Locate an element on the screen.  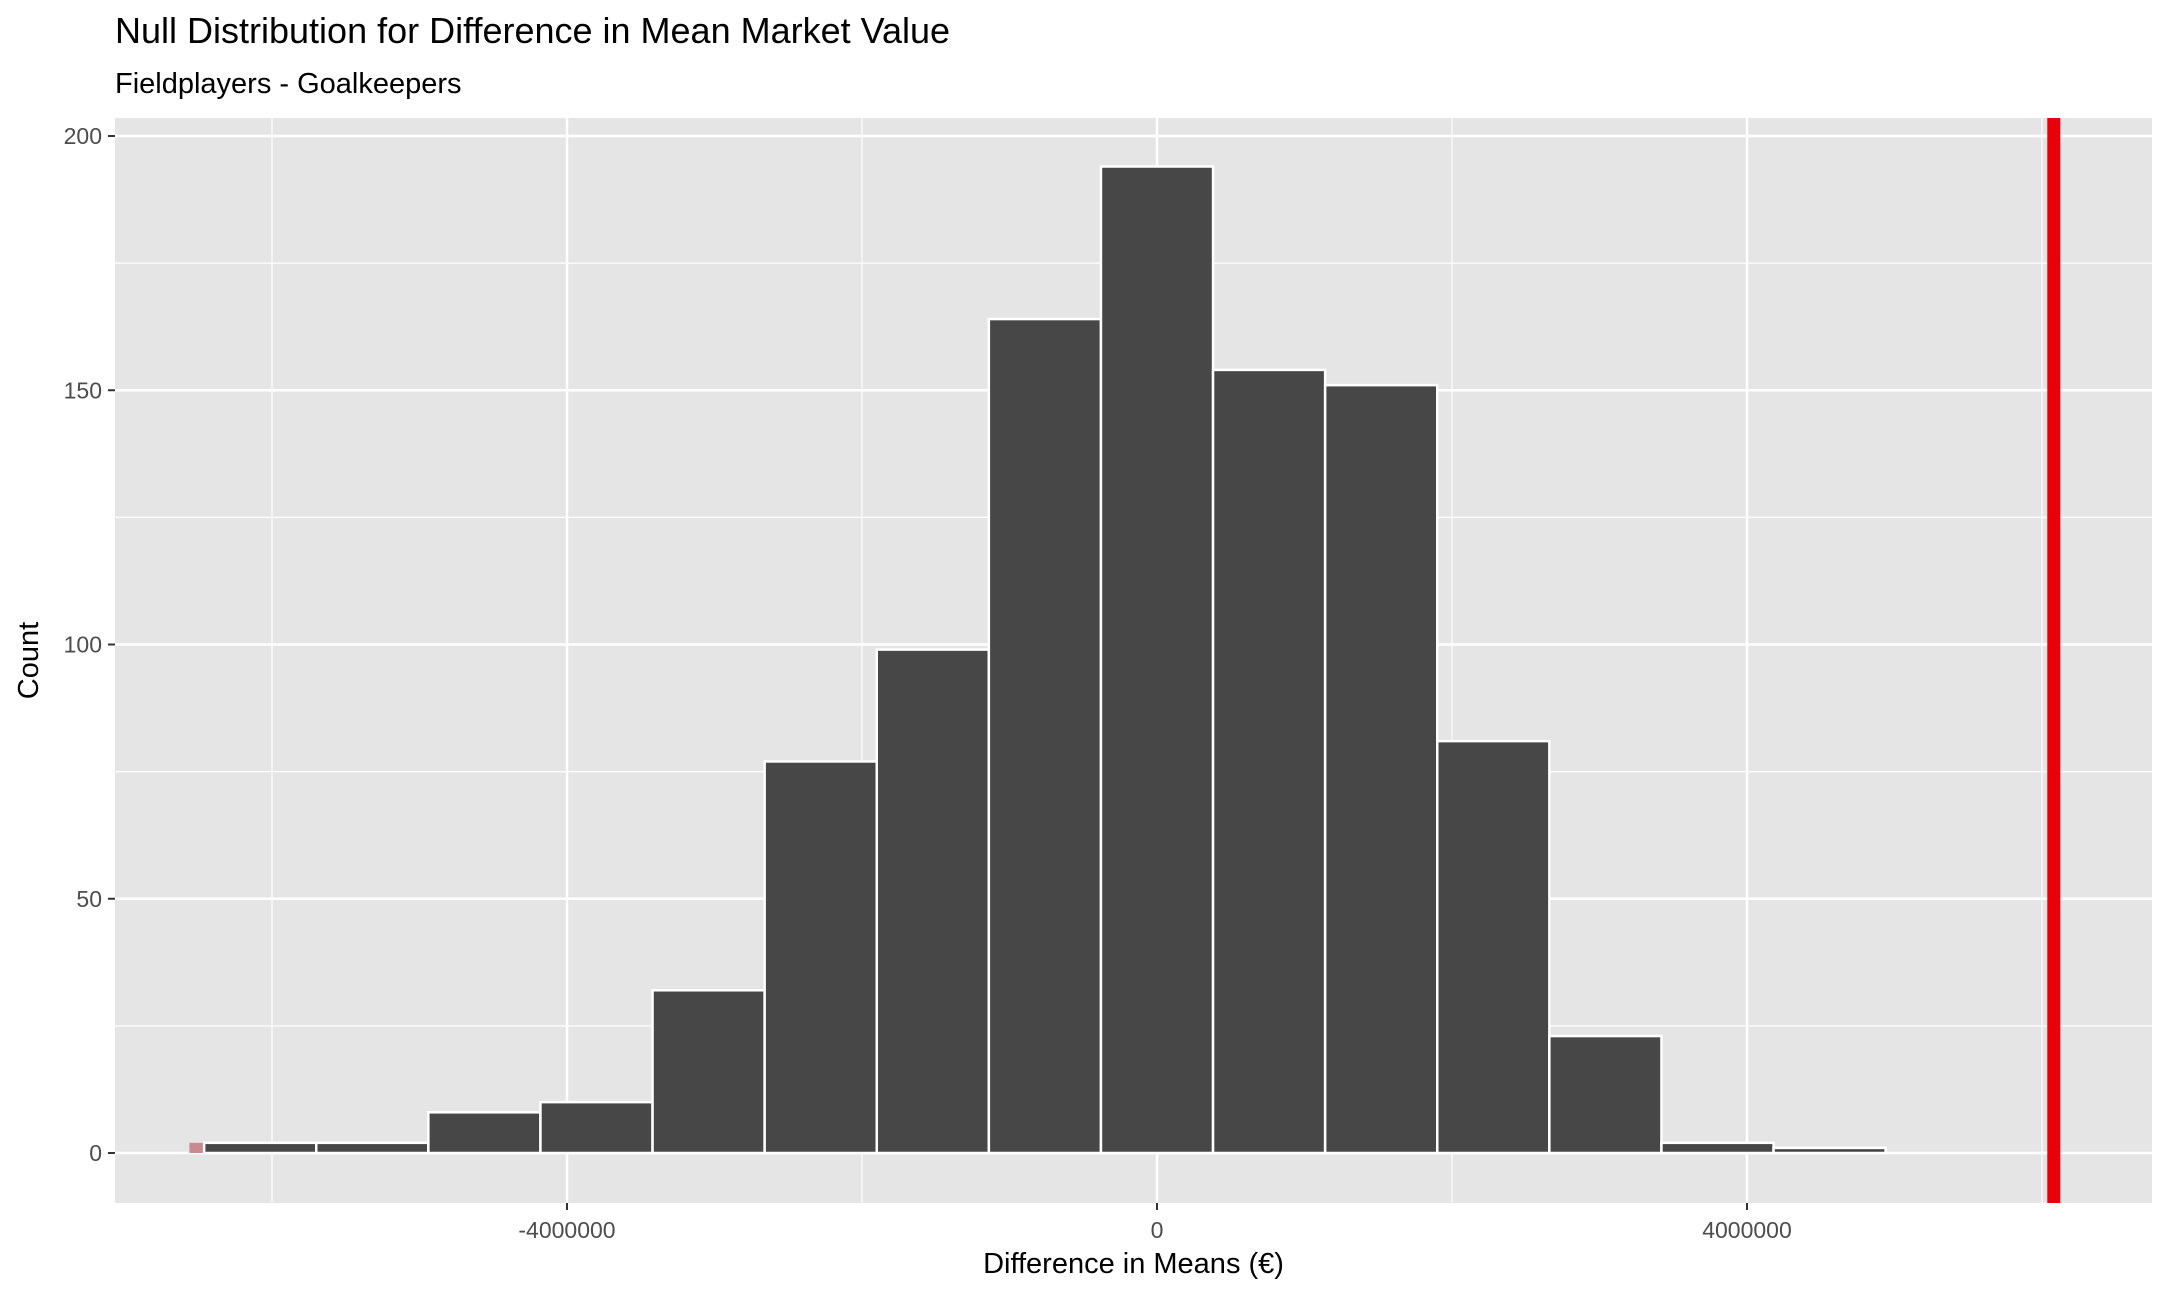
y-tick-label: 150 is located at coordinates (83, 390).